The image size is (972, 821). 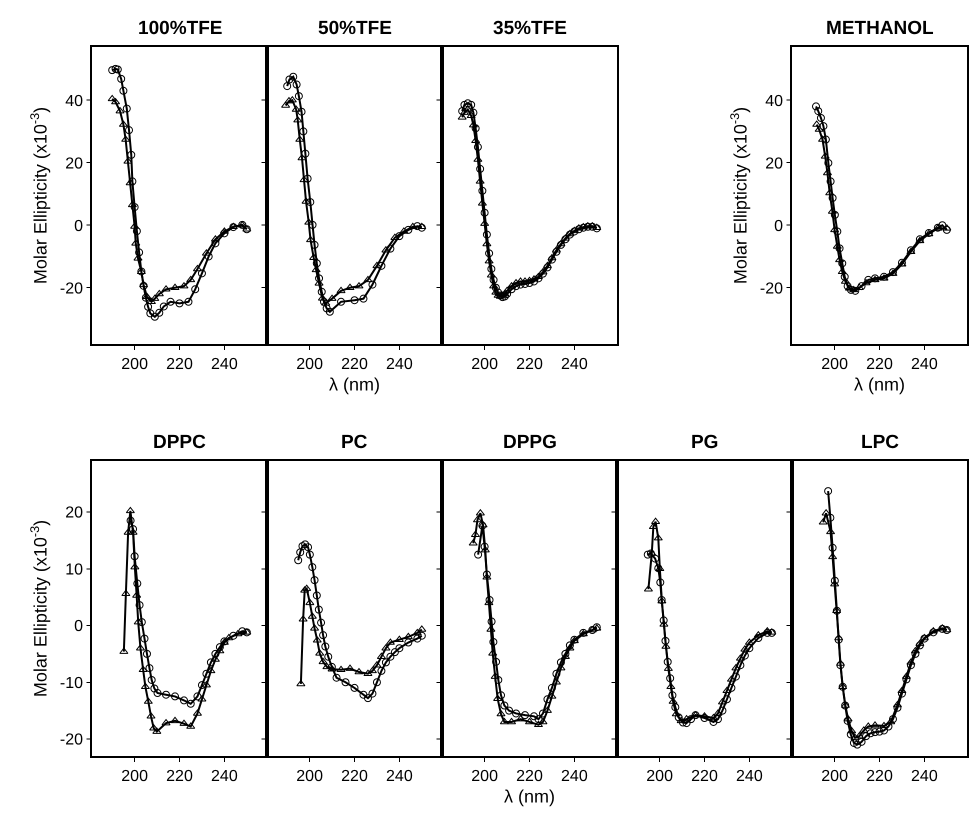 What do you see at coordinates (530, 442) in the screenshot?
I see `chart-title: DPPG` at bounding box center [530, 442].